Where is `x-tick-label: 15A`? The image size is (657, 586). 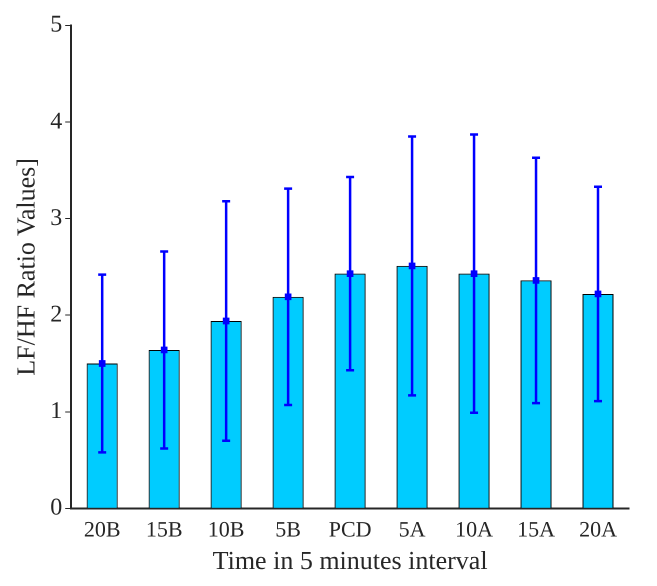 x-tick-label: 15A is located at coordinates (536, 529).